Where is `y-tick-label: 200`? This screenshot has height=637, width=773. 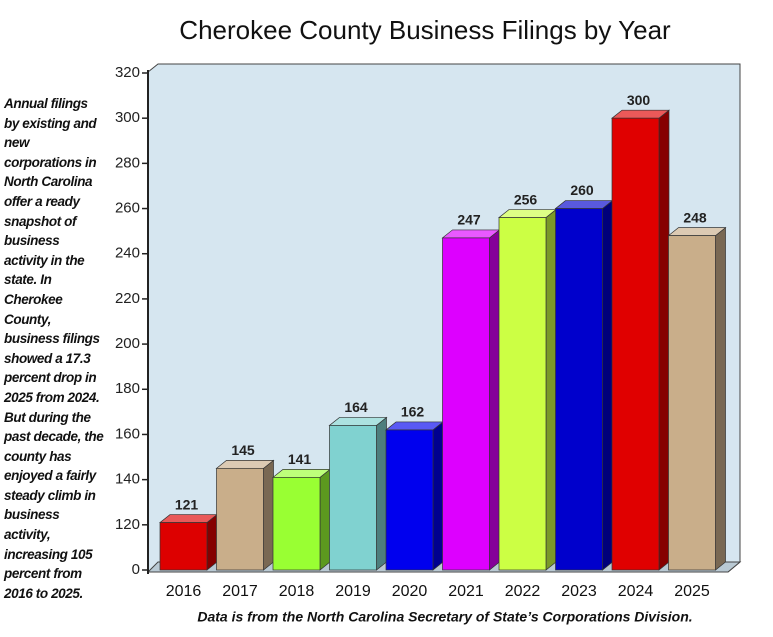
y-tick-label: 200 is located at coordinates (127, 343).